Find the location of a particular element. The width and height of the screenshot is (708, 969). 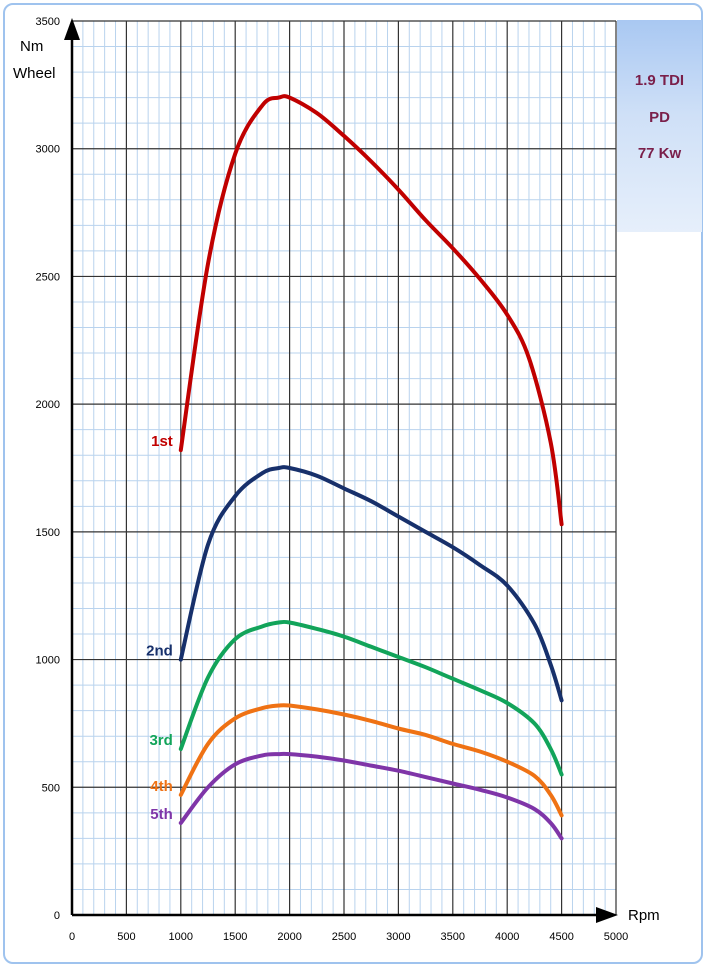

x-tick-label: 4000 is located at coordinates (507, 937).